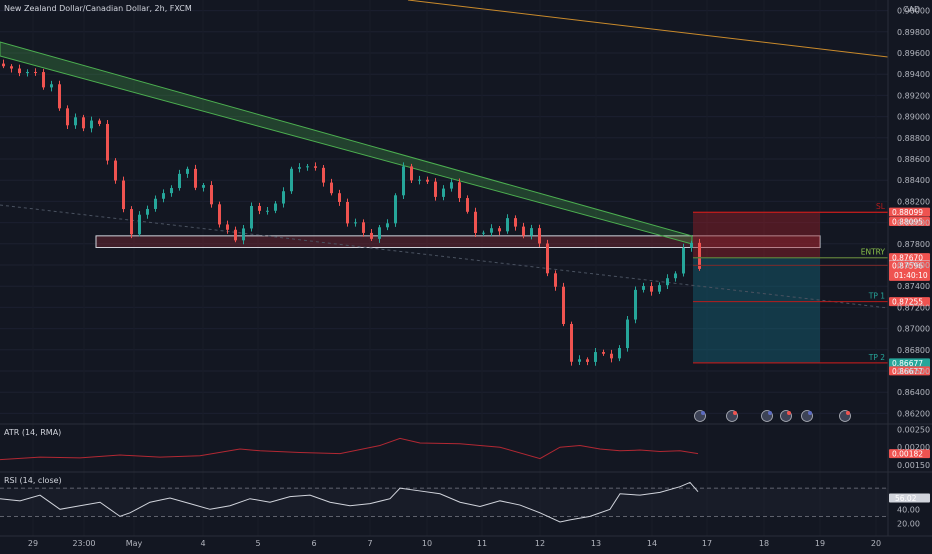 This screenshot has width=932, height=554. What do you see at coordinates (33, 480) in the screenshot?
I see `rsi-title: RSI (14, close)` at bounding box center [33, 480].